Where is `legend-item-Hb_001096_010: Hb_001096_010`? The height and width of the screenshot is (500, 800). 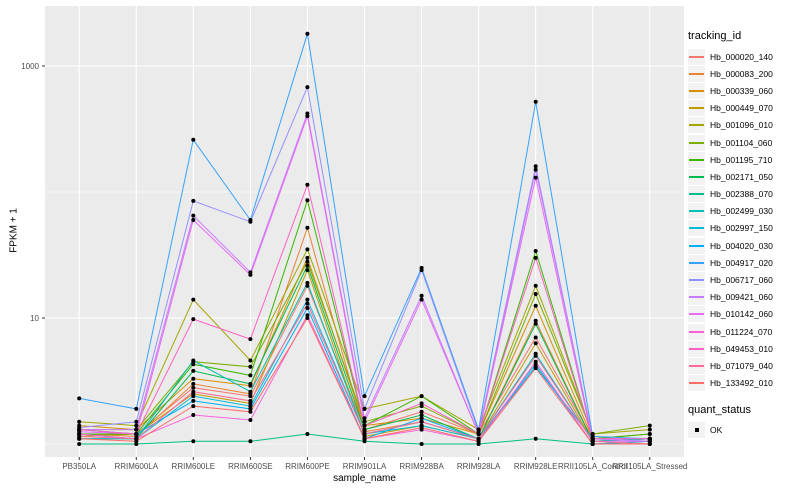
legend-item-Hb_001096_010: Hb_001096_010 is located at coordinates (744, 125).